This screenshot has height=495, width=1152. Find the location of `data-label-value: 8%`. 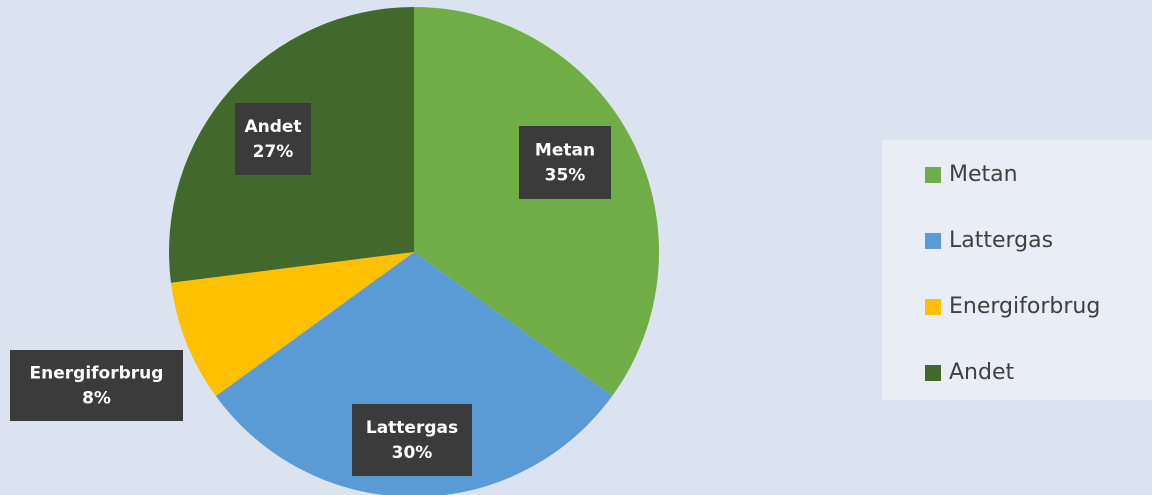

data-label-value: 8% is located at coordinates (96, 399).